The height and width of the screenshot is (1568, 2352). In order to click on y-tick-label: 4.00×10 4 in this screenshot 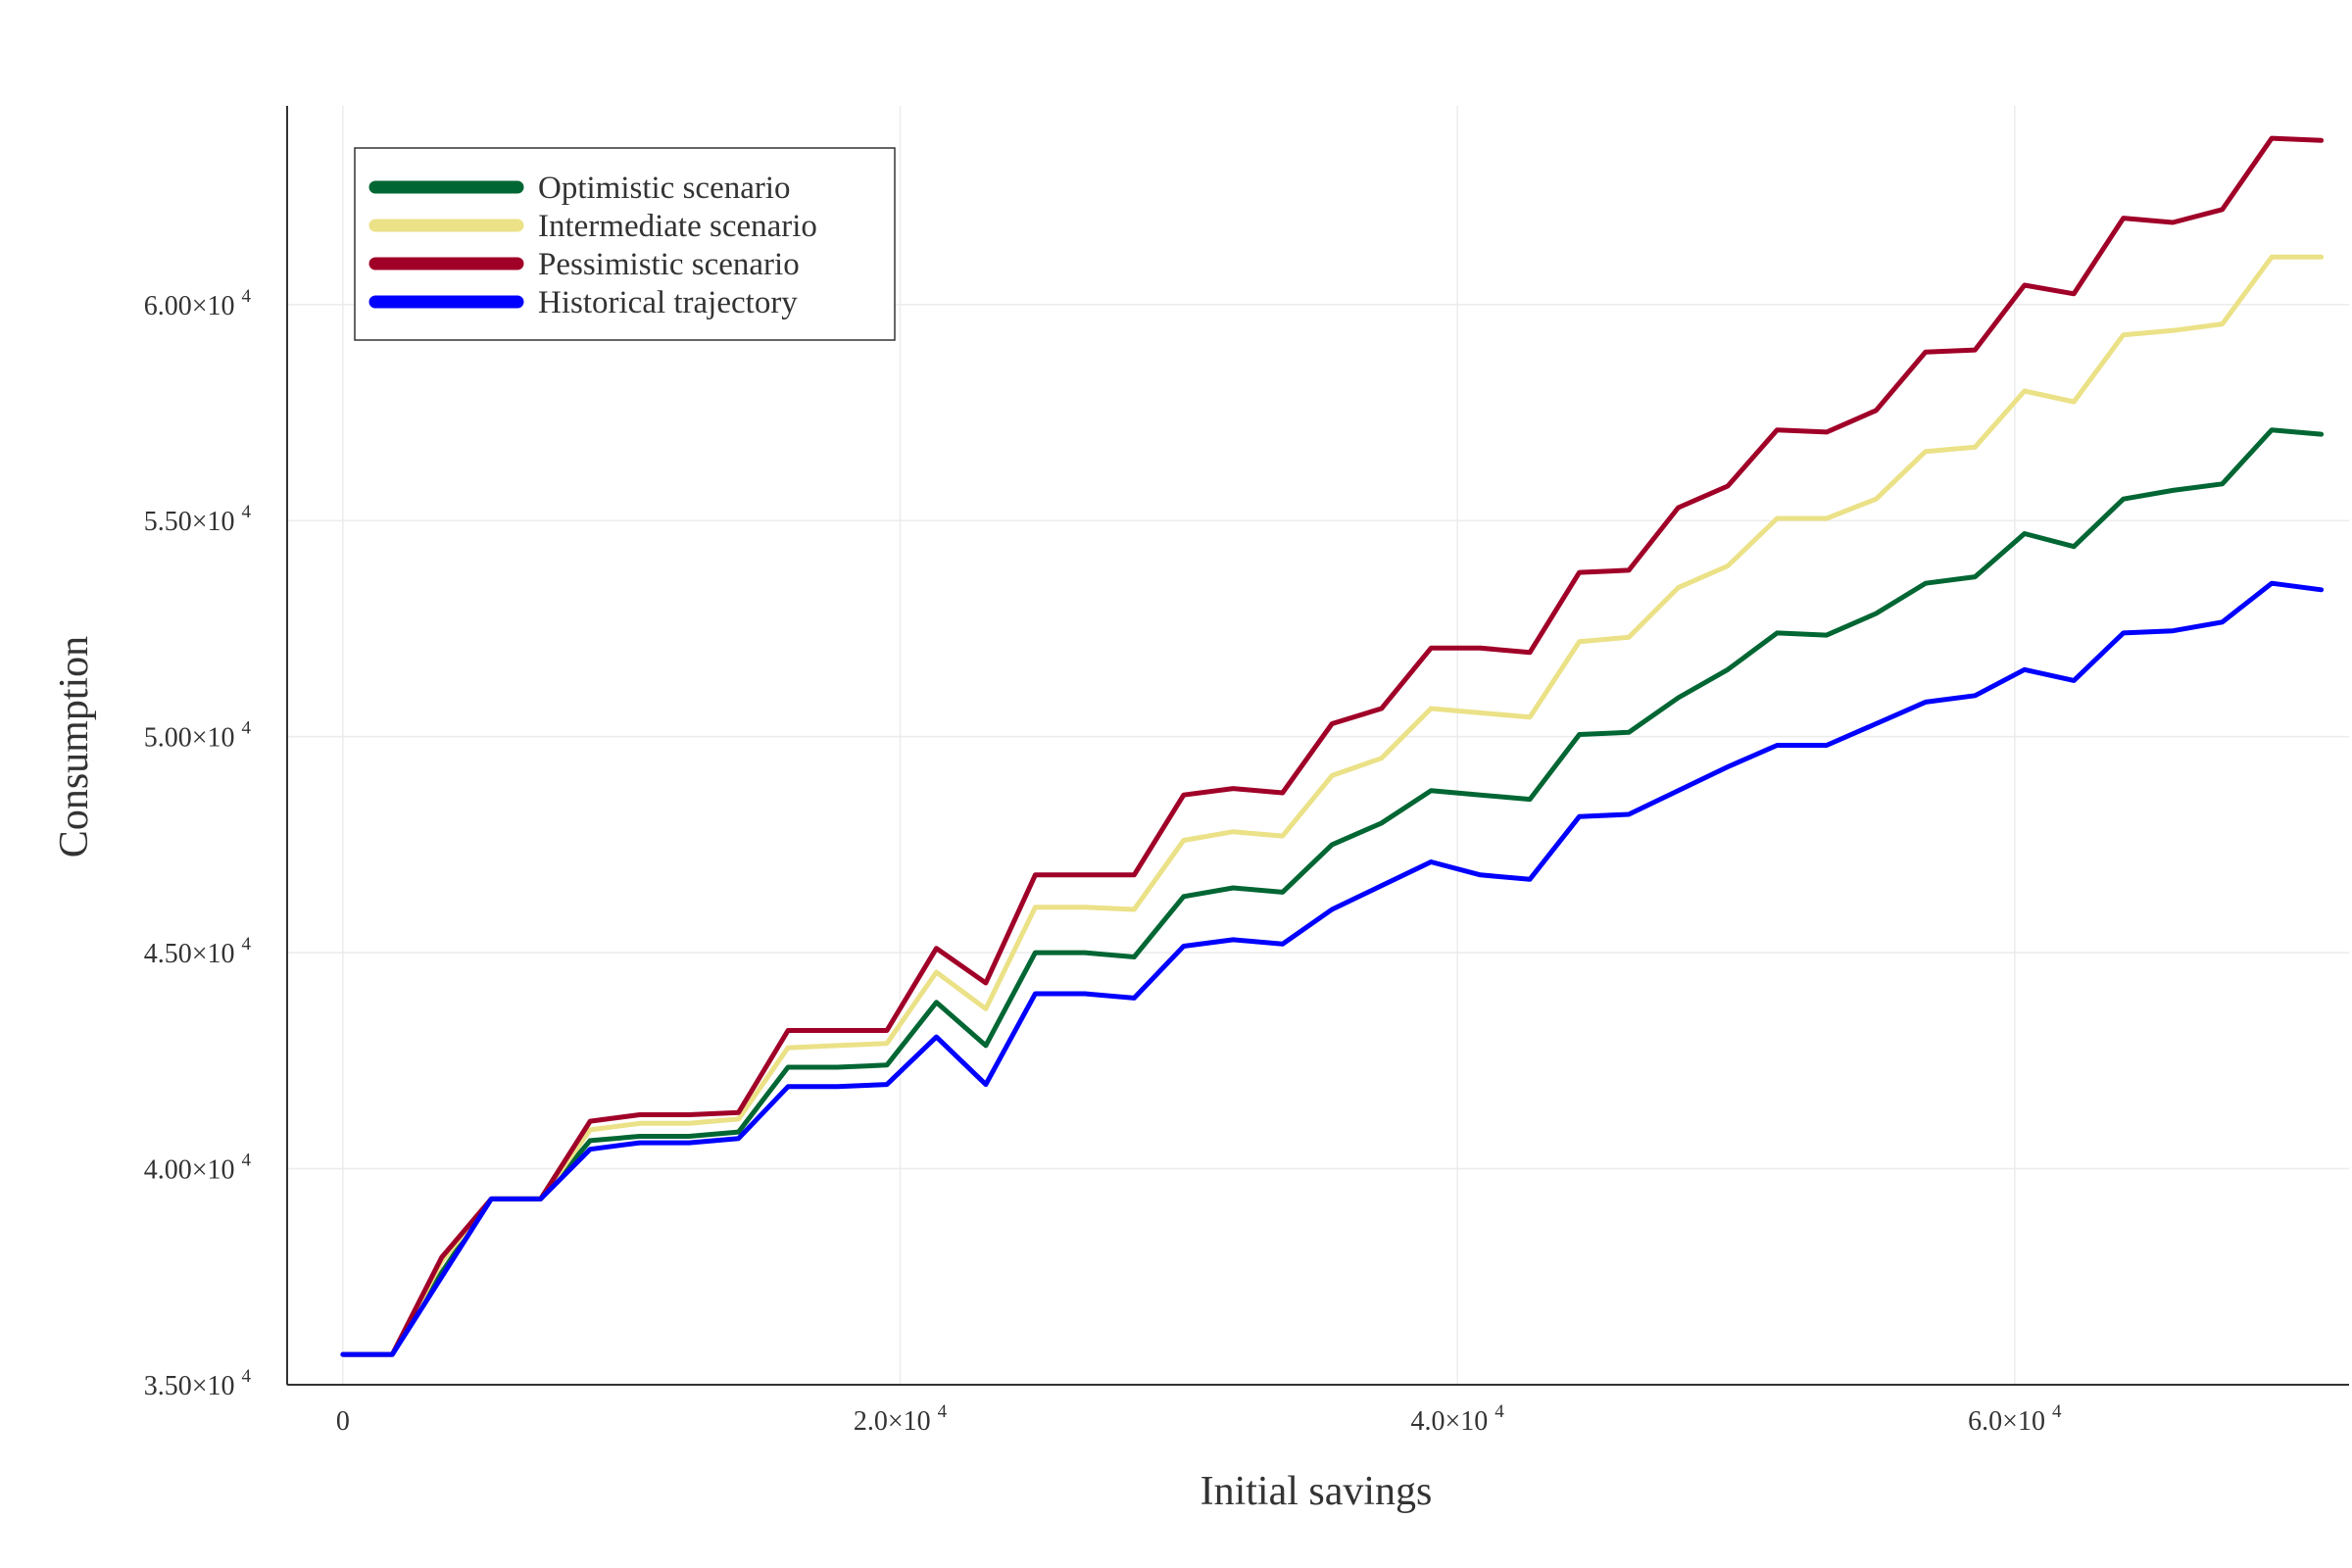, I will do `click(198, 1168)`.